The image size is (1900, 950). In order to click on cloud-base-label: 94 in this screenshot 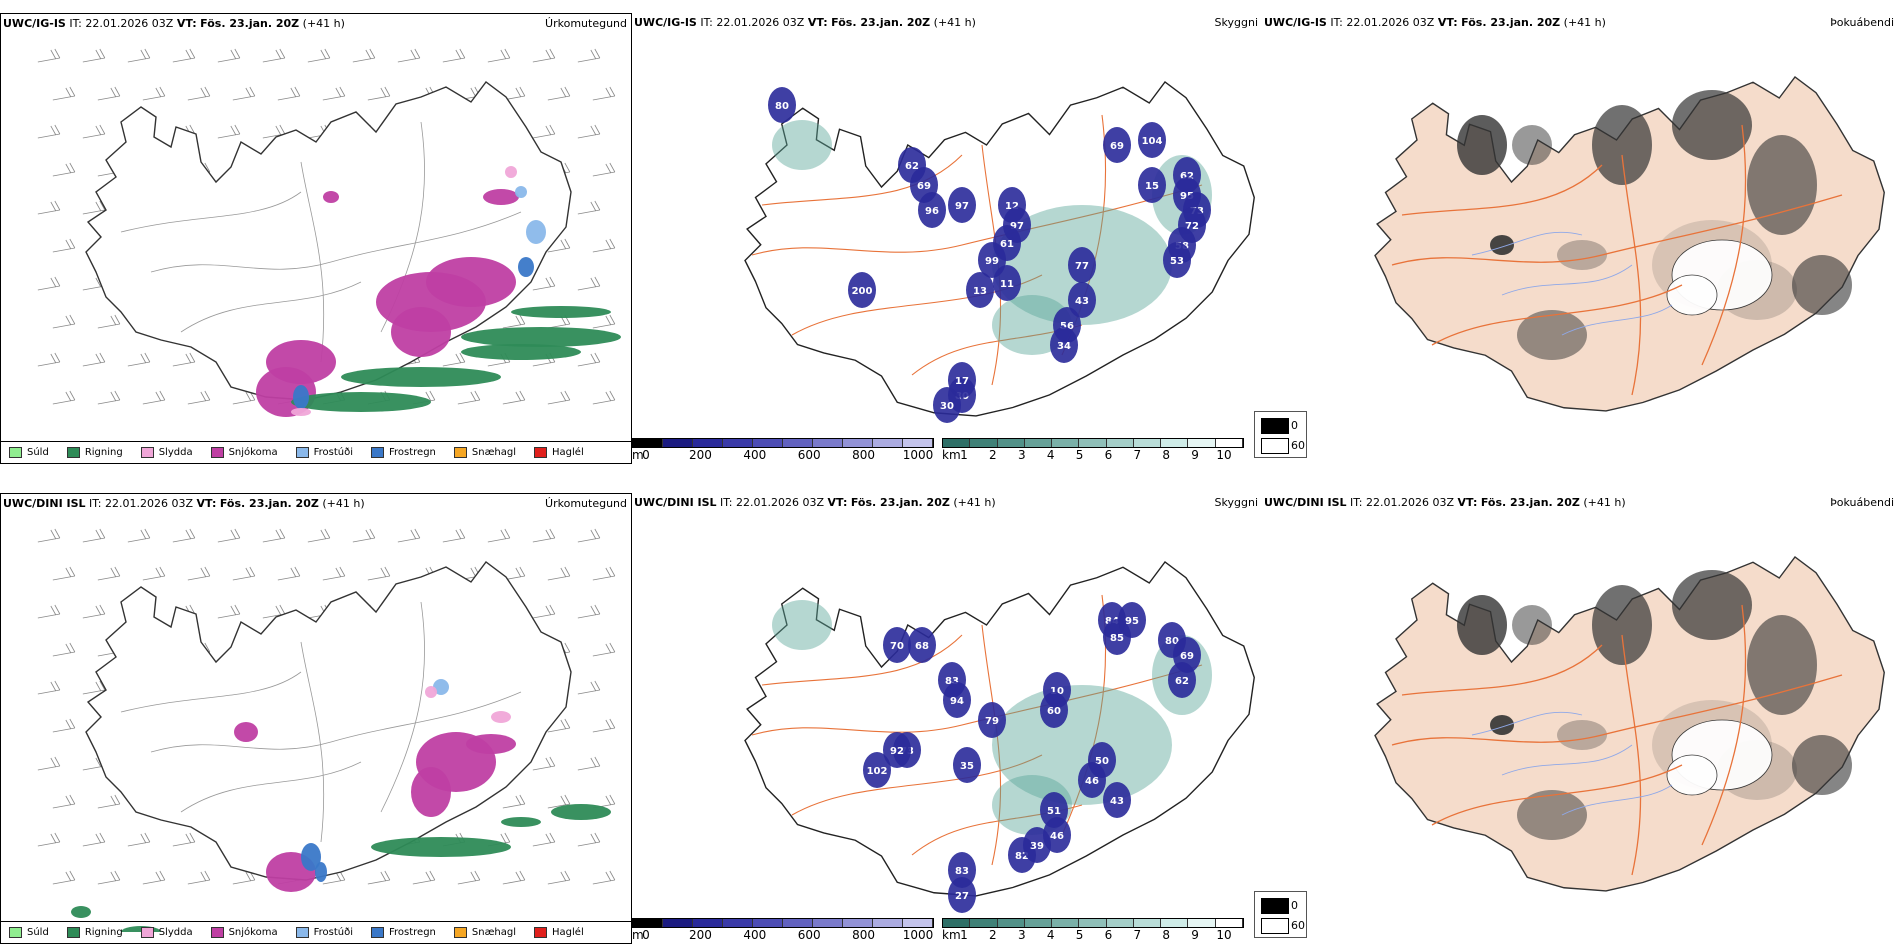, I will do `click(957, 701)`.